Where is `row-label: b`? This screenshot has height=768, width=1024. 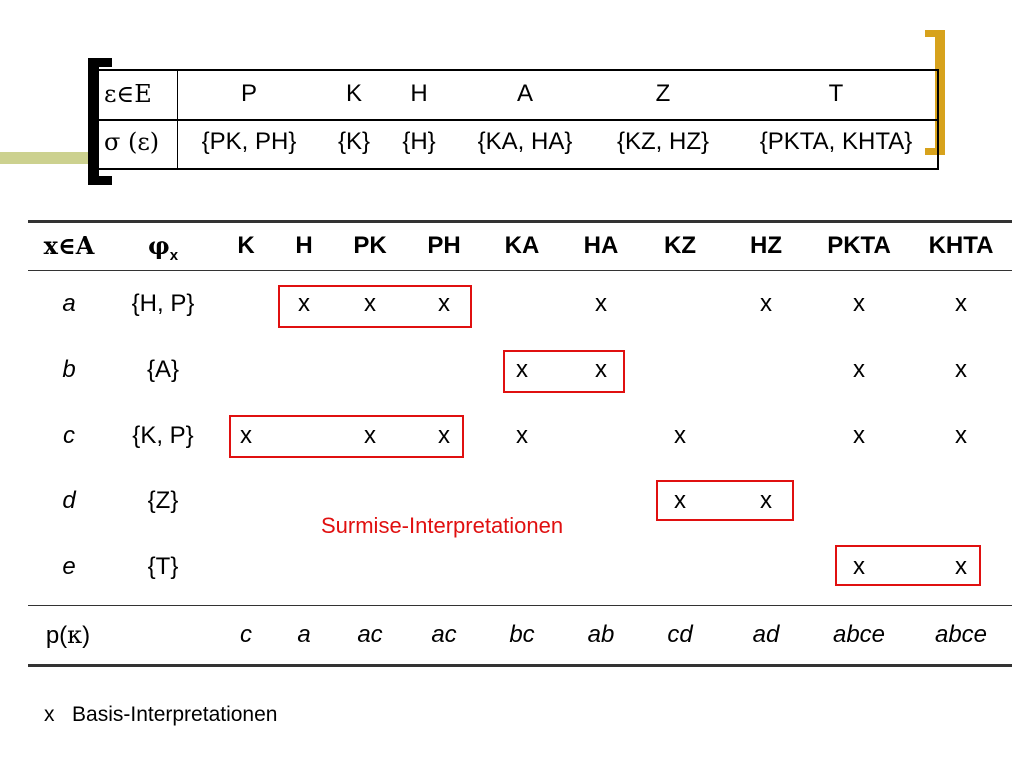
row-label: b is located at coordinates (69, 369).